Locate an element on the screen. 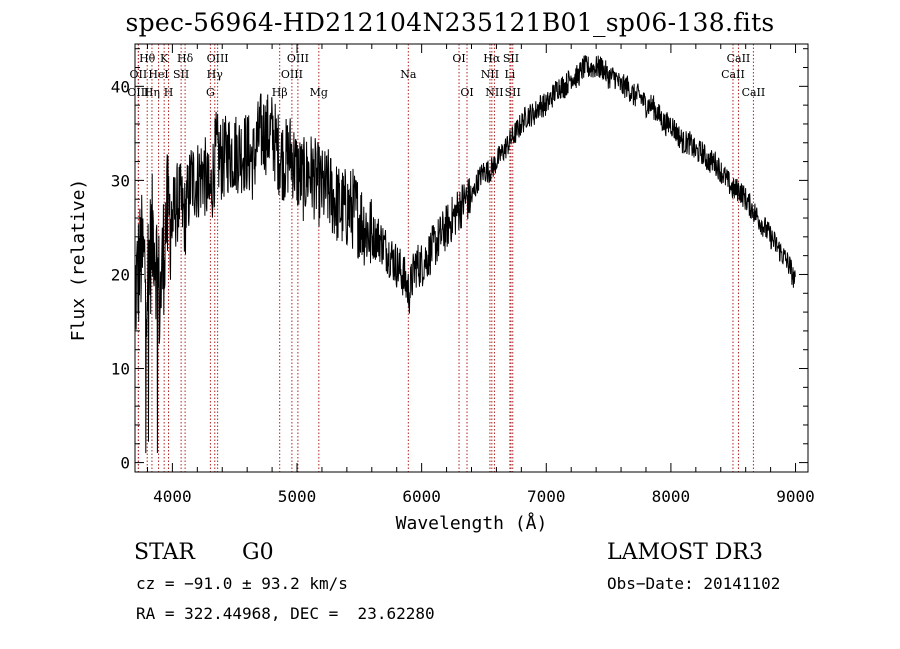 This screenshot has height=649, width=900. y-tick-label: 20 is located at coordinates (120, 274).